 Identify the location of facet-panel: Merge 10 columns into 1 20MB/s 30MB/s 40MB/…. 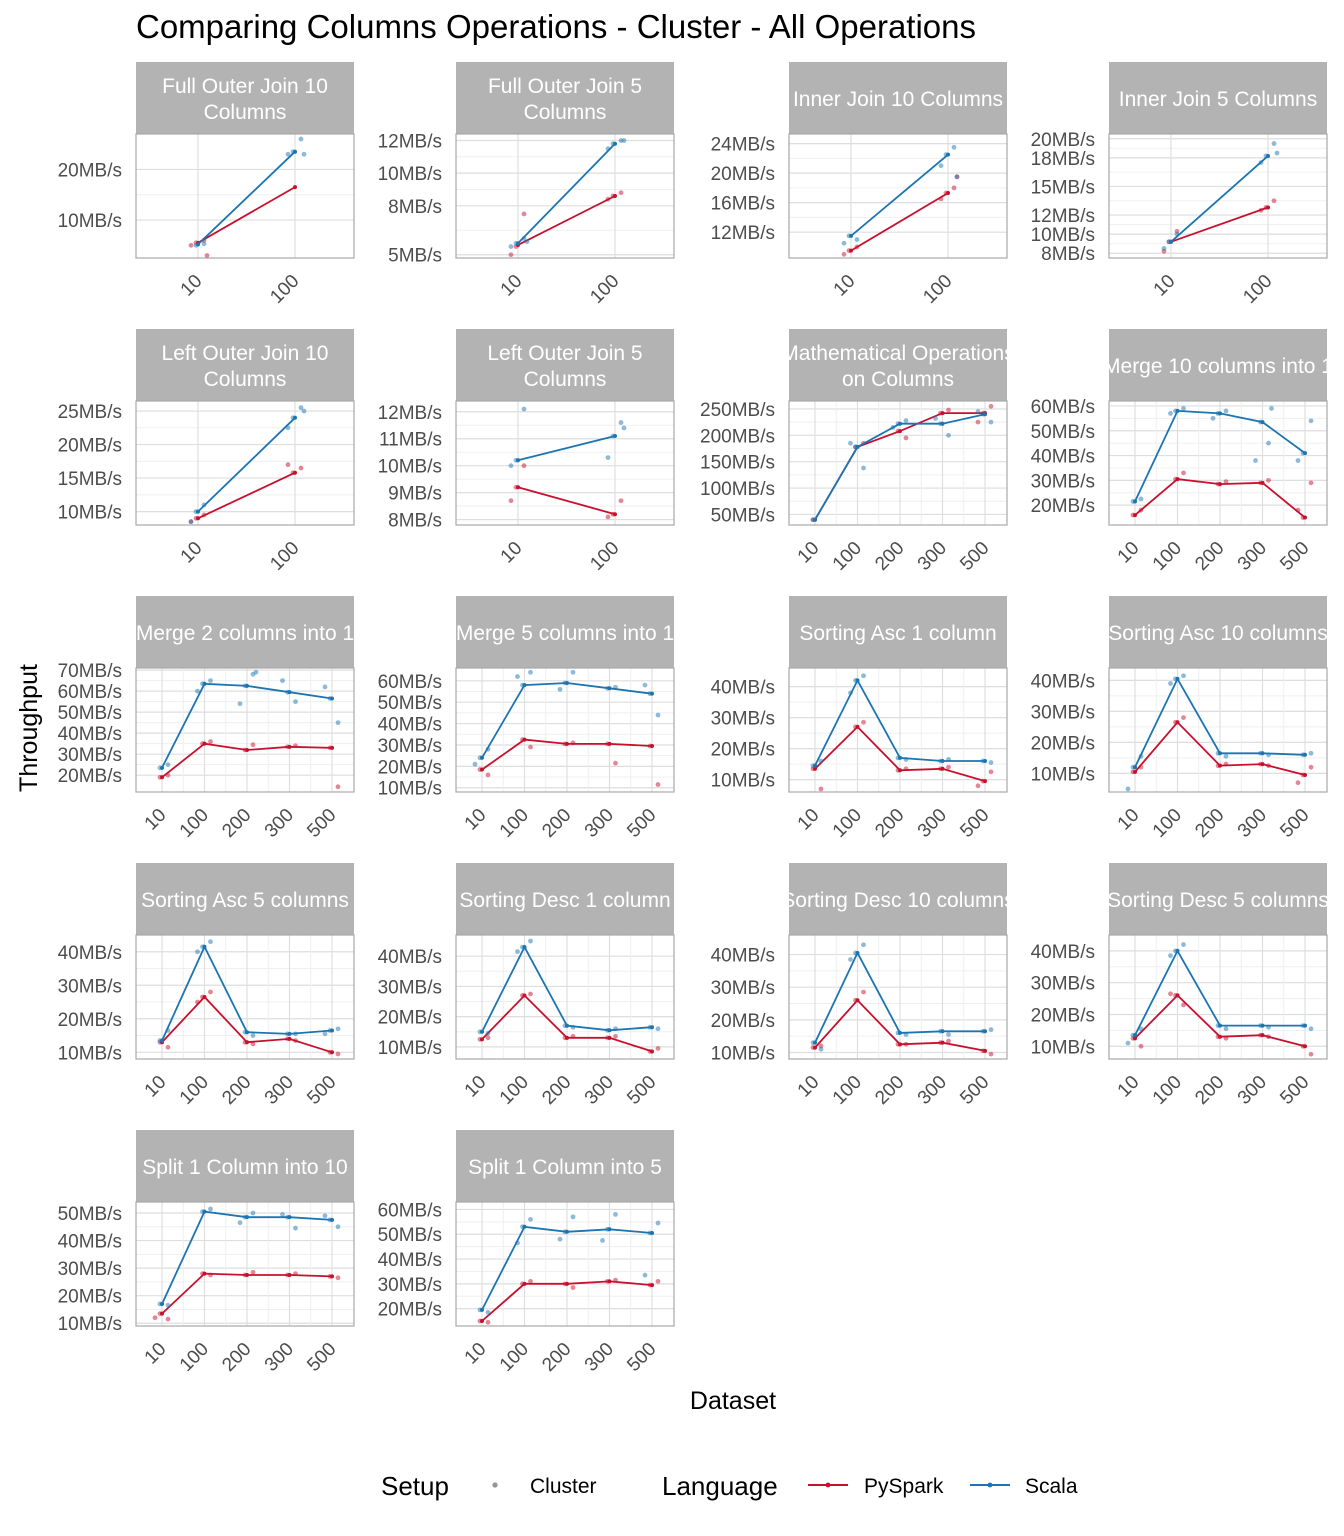
(1179, 452).